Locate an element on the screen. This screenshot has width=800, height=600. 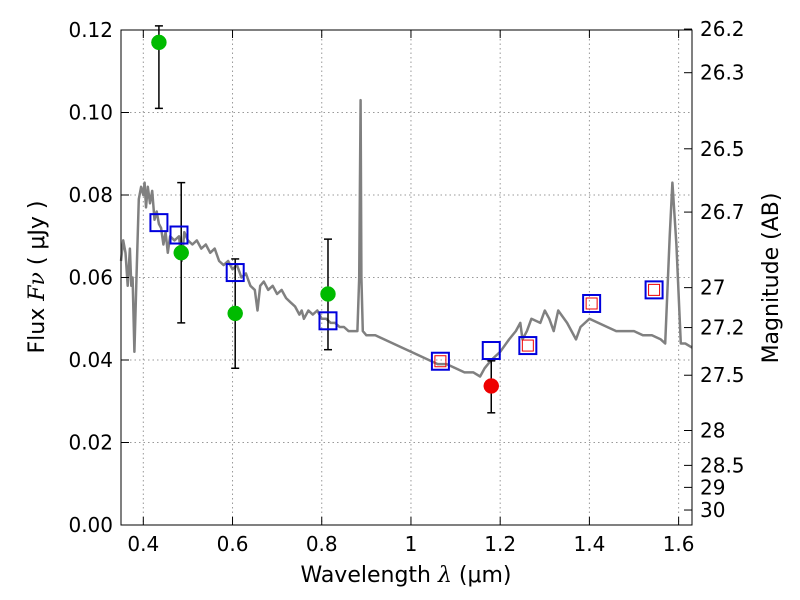
magnitude-tick-label: 27.5 is located at coordinates (722, 375).